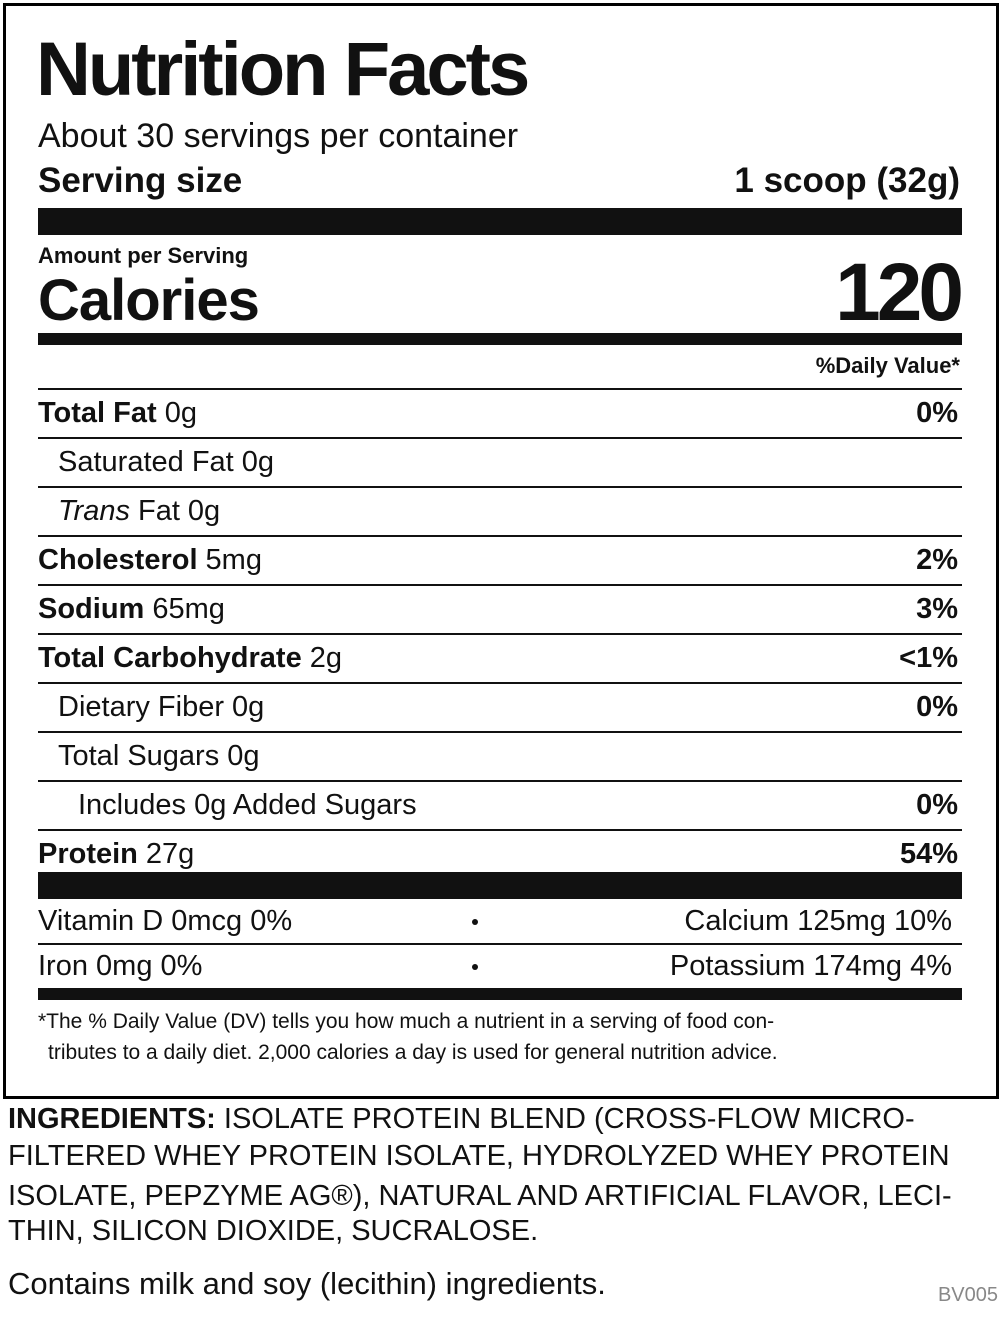  Describe the element at coordinates (88, 854) in the screenshot. I see `nutrient-name: Protein` at that location.